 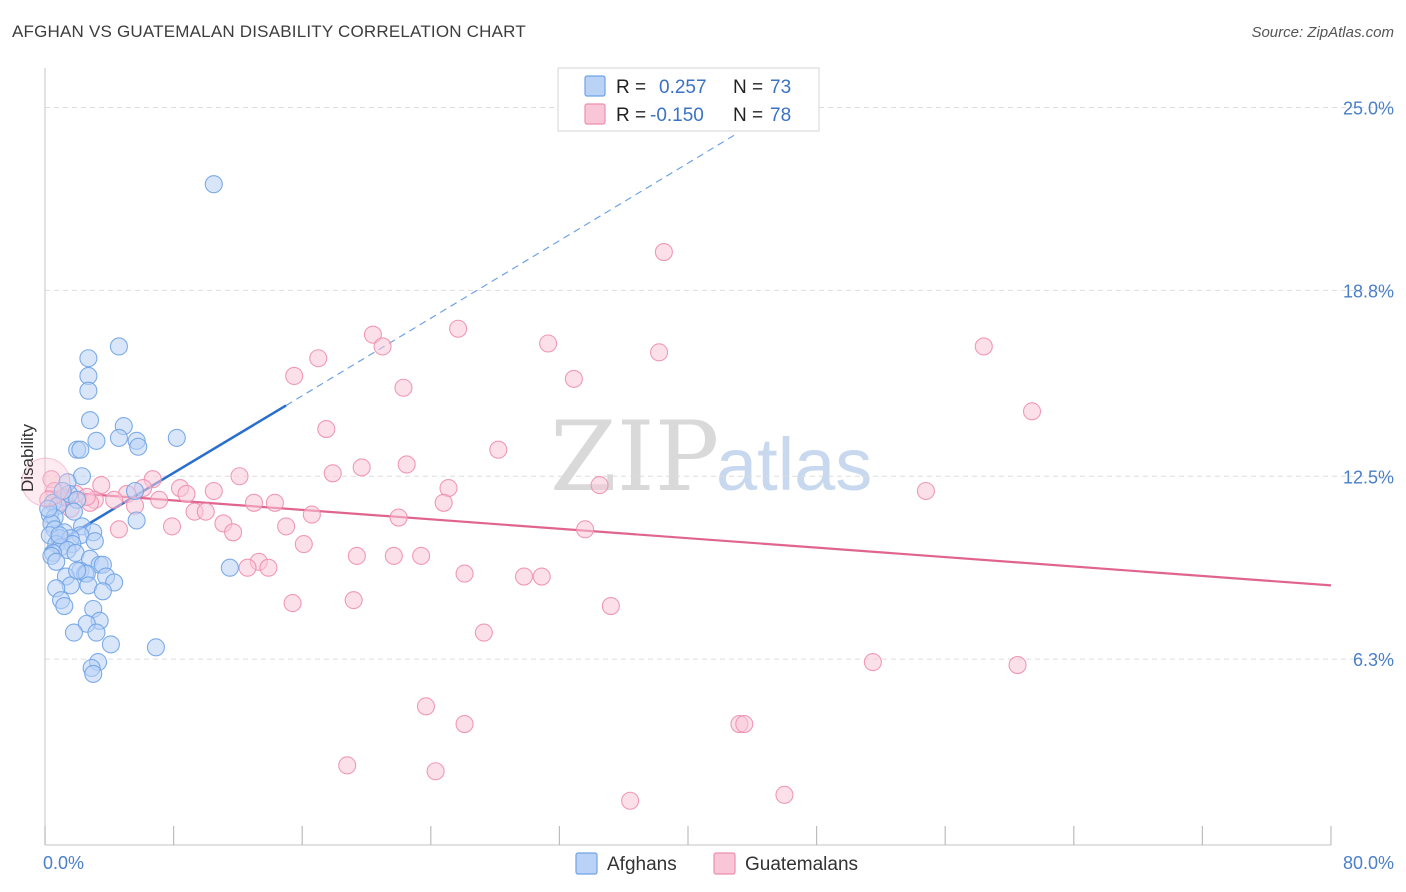 What do you see at coordinates (801, 864) in the screenshot?
I see `legend-guatemalans-label: Guatemalans` at bounding box center [801, 864].